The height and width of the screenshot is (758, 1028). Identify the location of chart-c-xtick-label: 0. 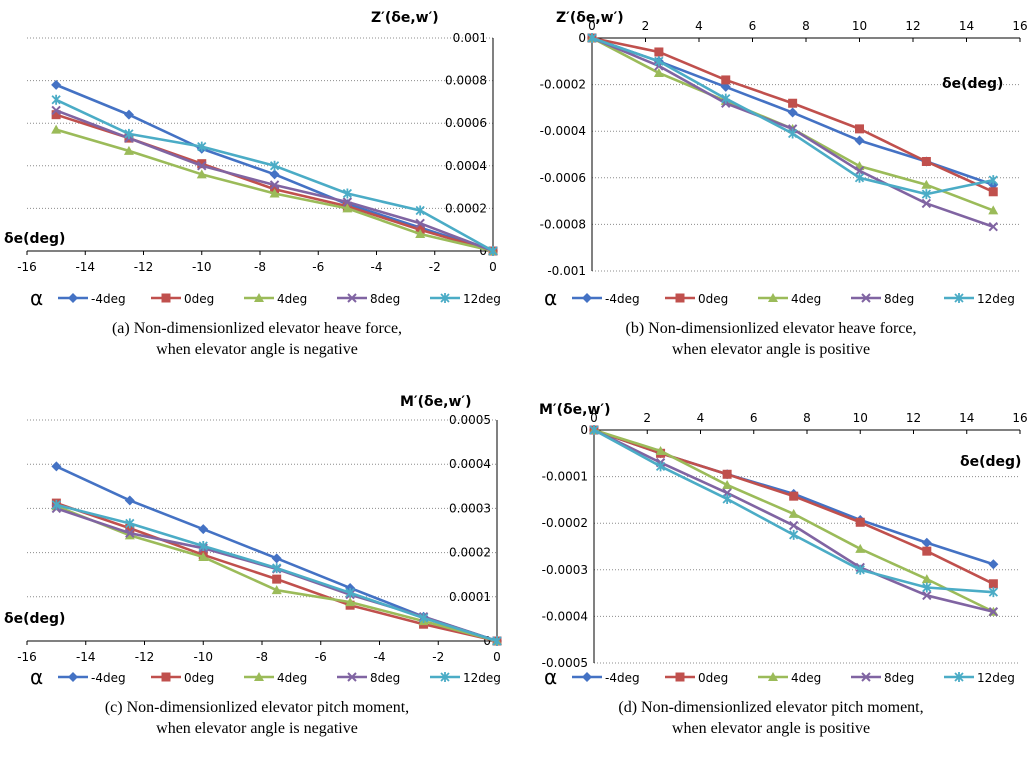
(497, 657).